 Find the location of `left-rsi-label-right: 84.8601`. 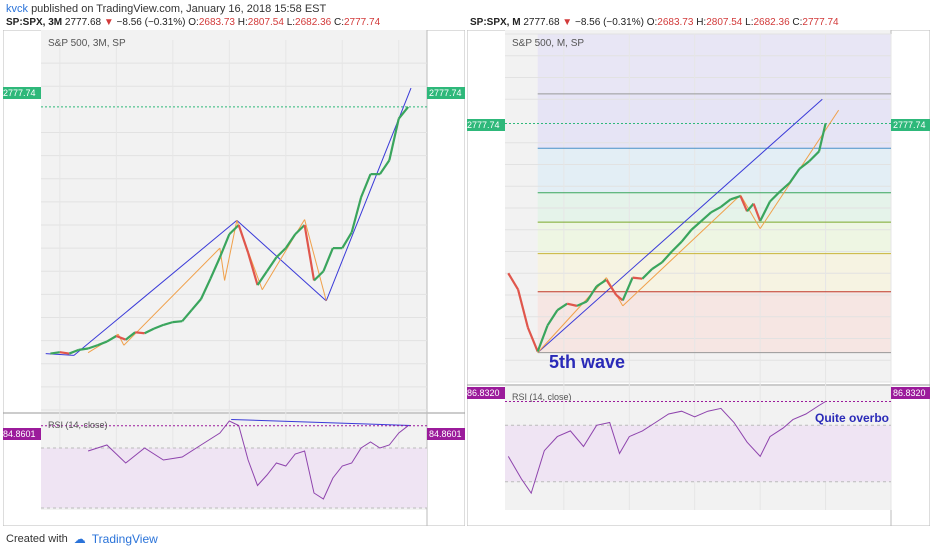

left-rsi-label-right: 84.8601 is located at coordinates (445, 434).